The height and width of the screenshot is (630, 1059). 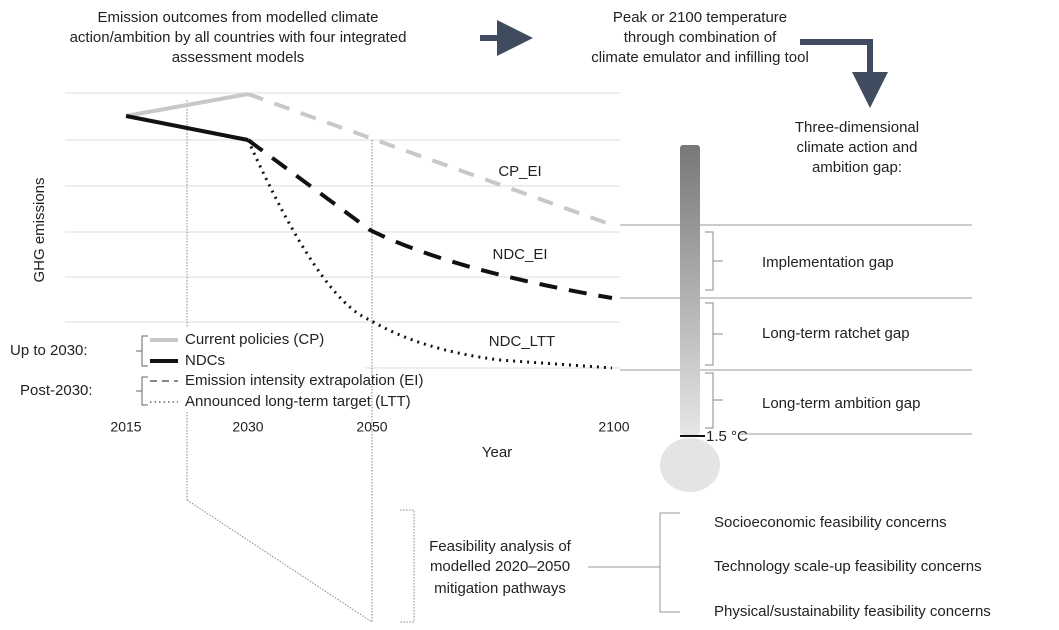 What do you see at coordinates (613, 427) in the screenshot?
I see `x-tick: 2100` at bounding box center [613, 427].